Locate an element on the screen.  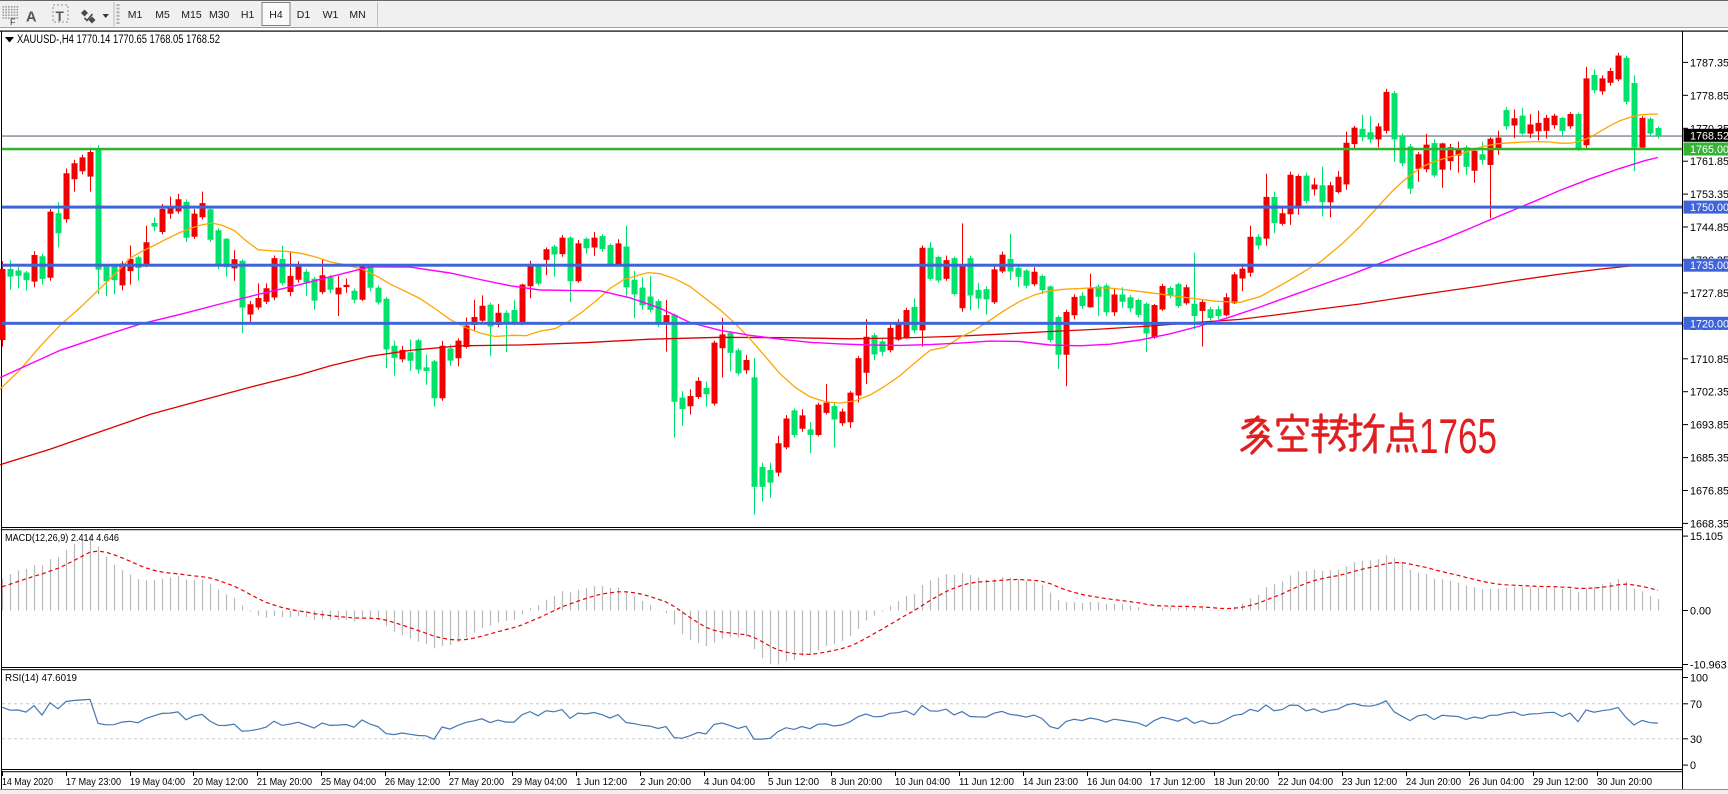
svg-text: 1765.00 is located at coordinates (1709, 150).